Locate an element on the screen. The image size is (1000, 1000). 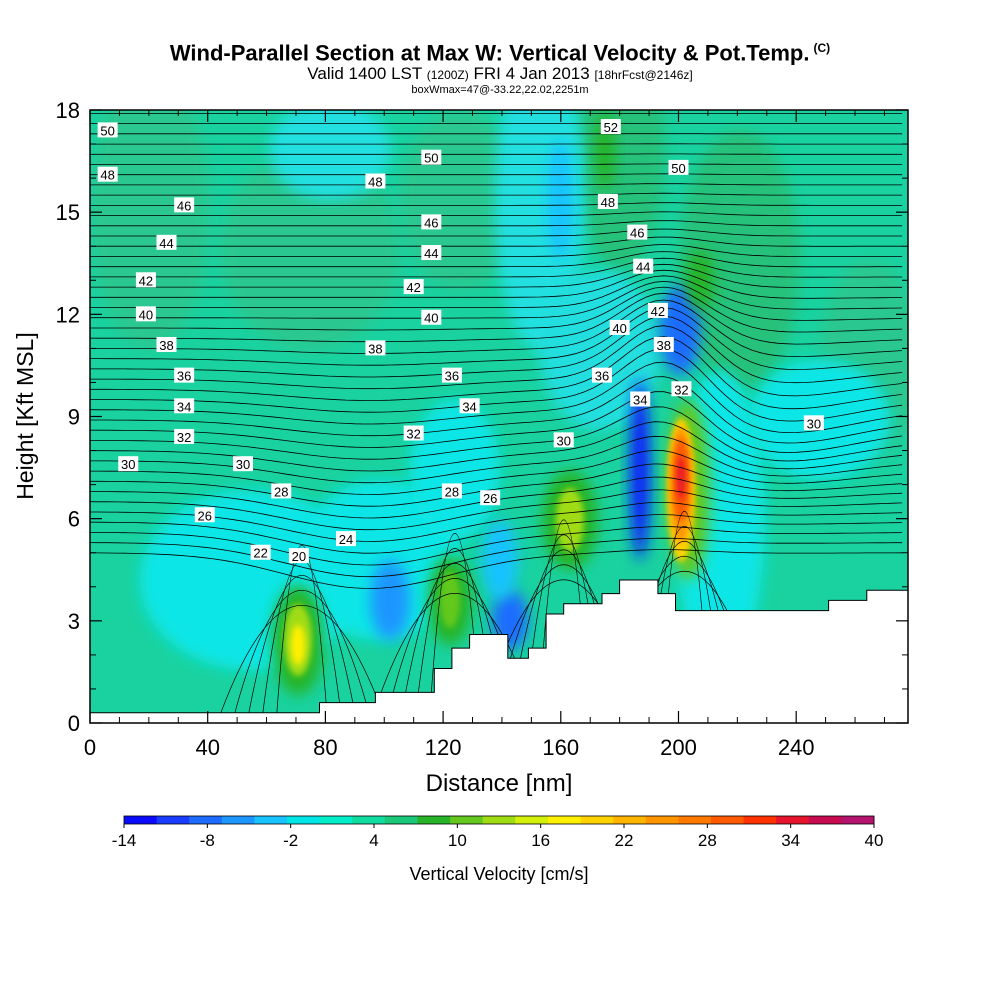
theta-label-text: 50 is located at coordinates (107, 130).